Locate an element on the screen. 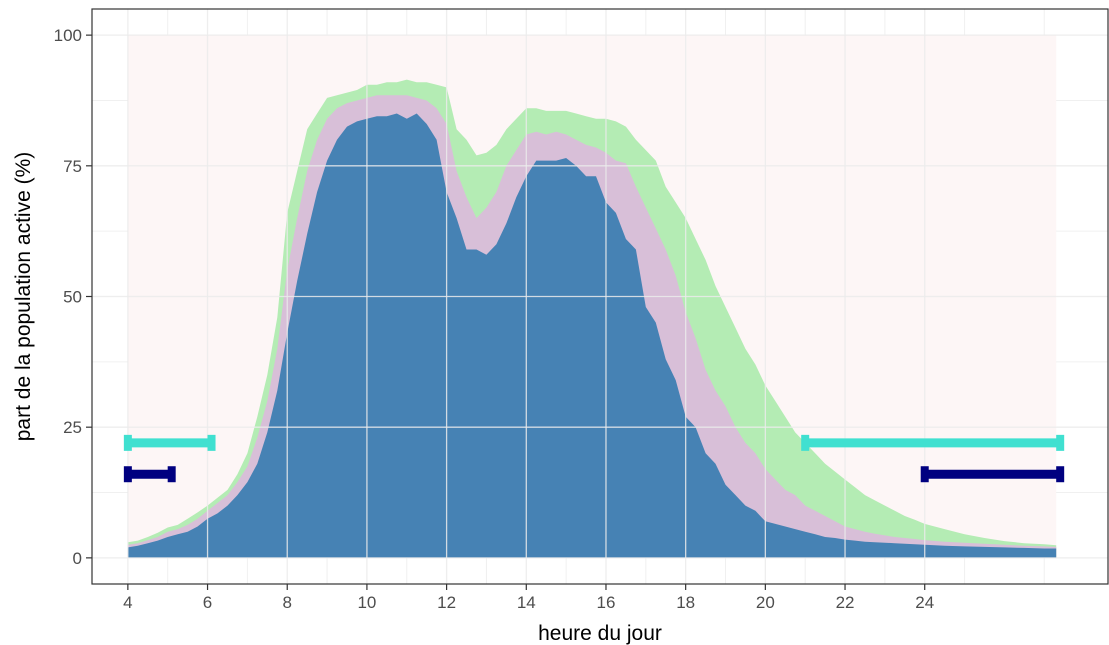 The image size is (1109, 645). x-tick-label: 20 is located at coordinates (765, 602).